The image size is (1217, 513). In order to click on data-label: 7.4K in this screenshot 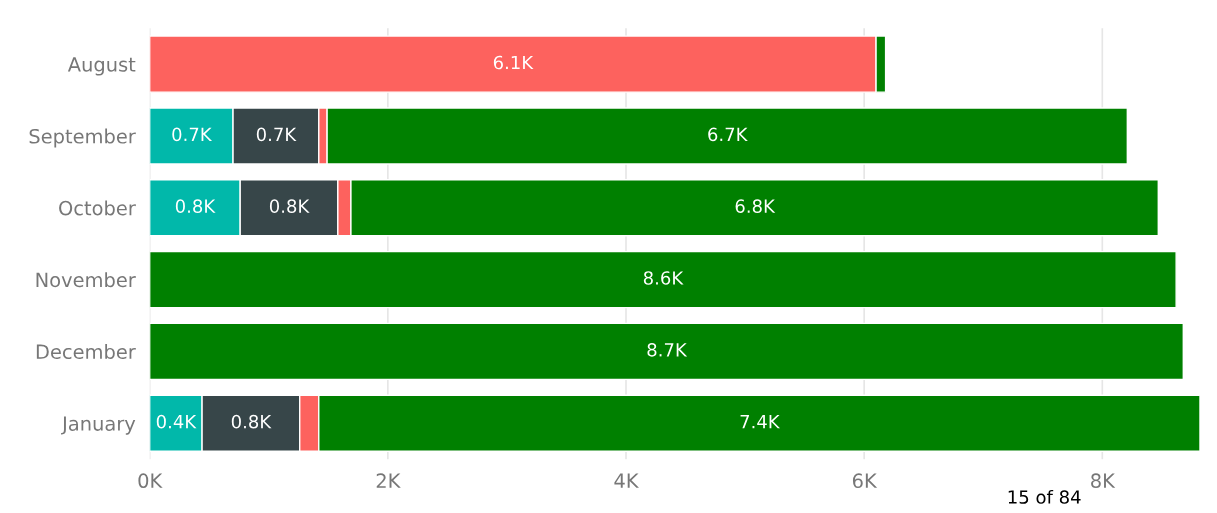, I will do `click(760, 422)`.